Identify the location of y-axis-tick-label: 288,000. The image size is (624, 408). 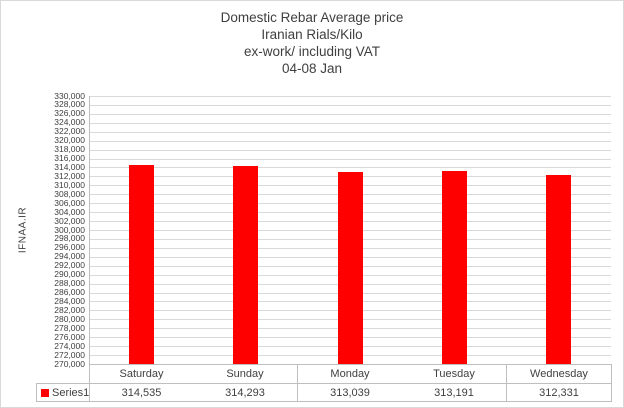
(69, 283).